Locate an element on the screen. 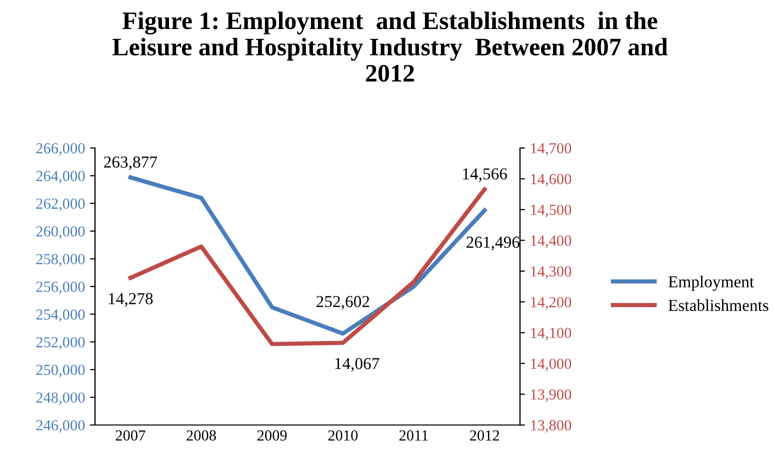 The height and width of the screenshot is (464, 775). y-tick-label: 254,000 is located at coordinates (60, 315).